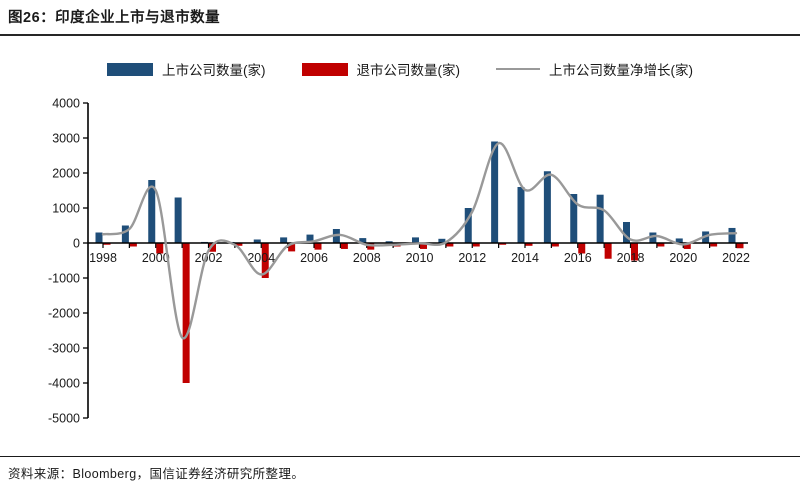 This screenshot has height=490, width=800. I want to click on x-tick-label: 2008, so click(367, 258).